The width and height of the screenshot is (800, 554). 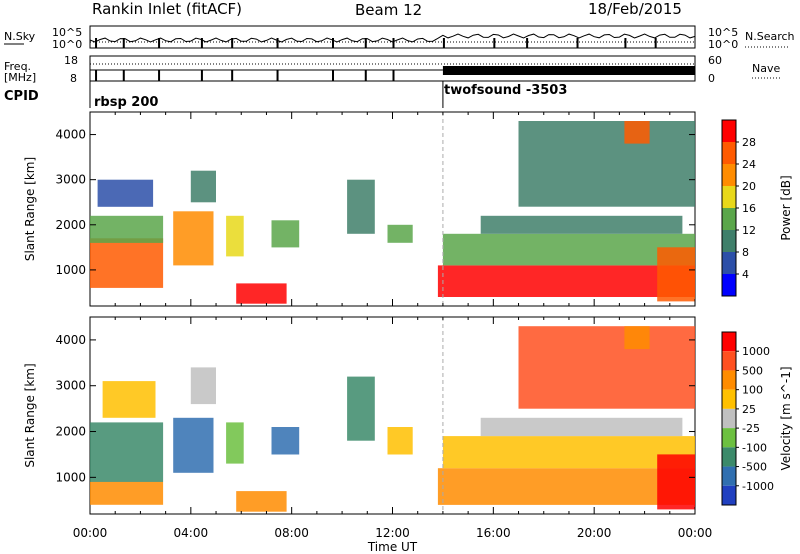 What do you see at coordinates (30, 415) in the screenshot?
I see `velocity-ylabel: Slant Range [km]` at bounding box center [30, 415].